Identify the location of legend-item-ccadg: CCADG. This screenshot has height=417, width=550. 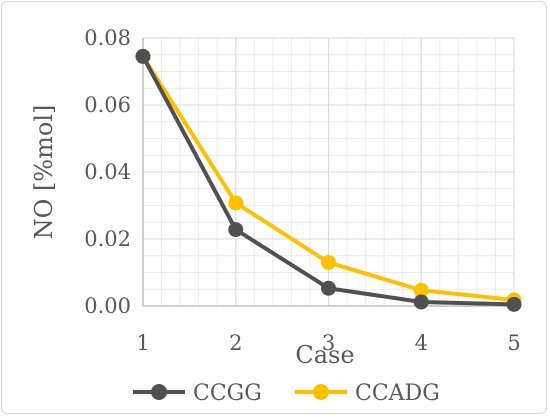
(367, 393).